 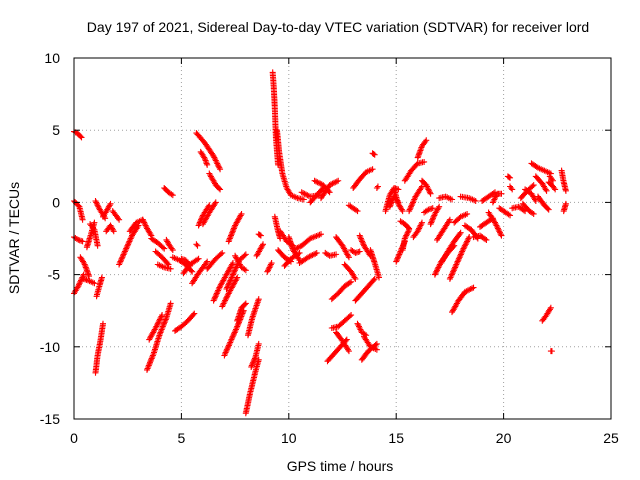 What do you see at coordinates (56, 130) in the screenshot?
I see `y-tick-label: 5` at bounding box center [56, 130].